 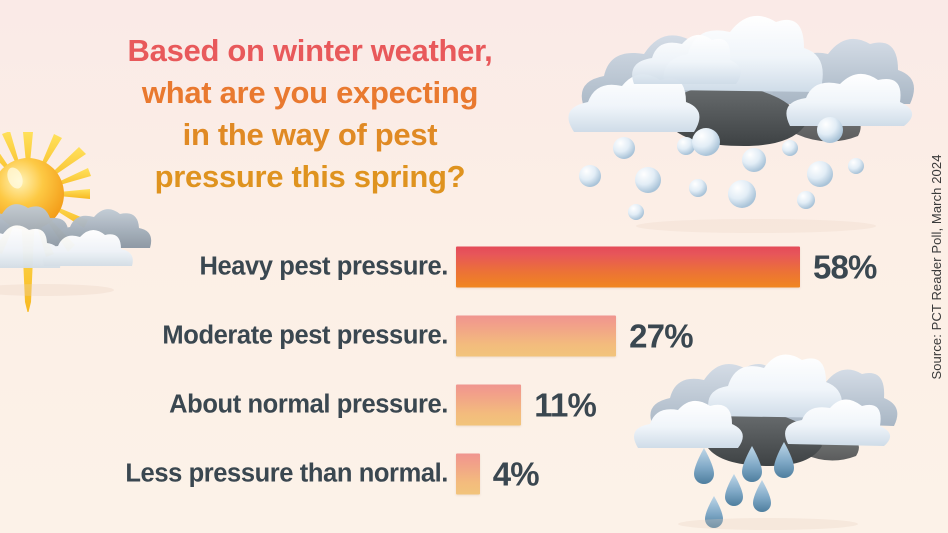 I want to click on title-line-3: in the way of pest, so click(x=310, y=134).